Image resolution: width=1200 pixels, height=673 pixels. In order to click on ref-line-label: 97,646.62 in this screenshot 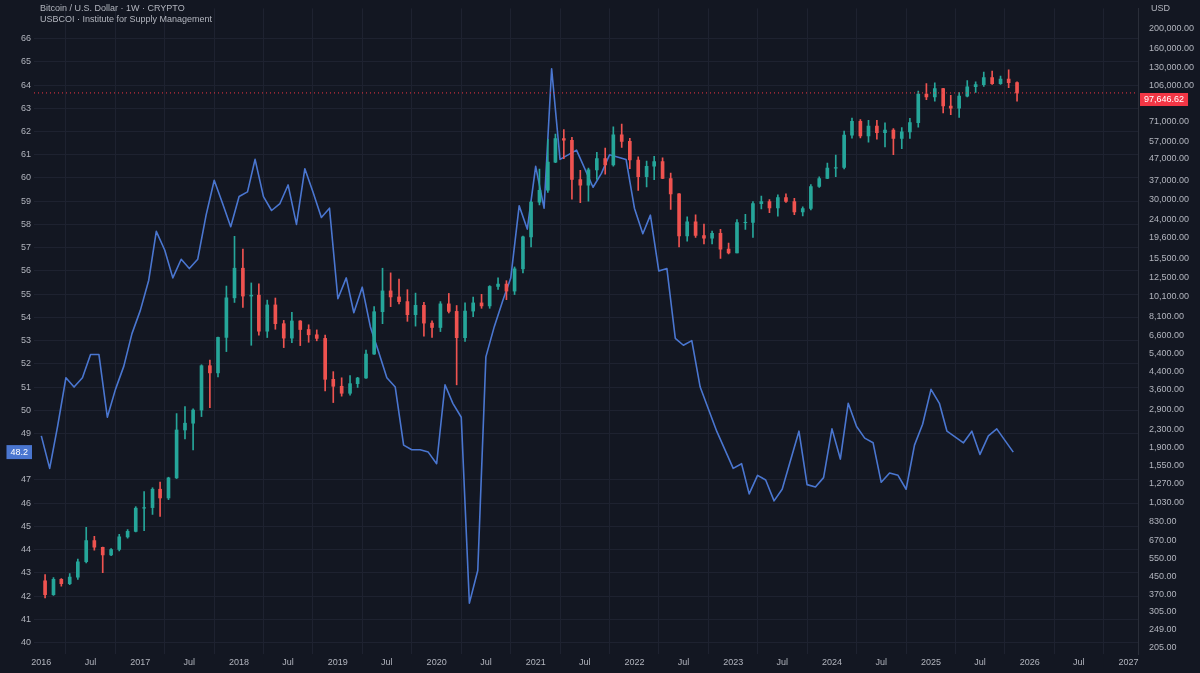, I will do `click(1164, 98)`.